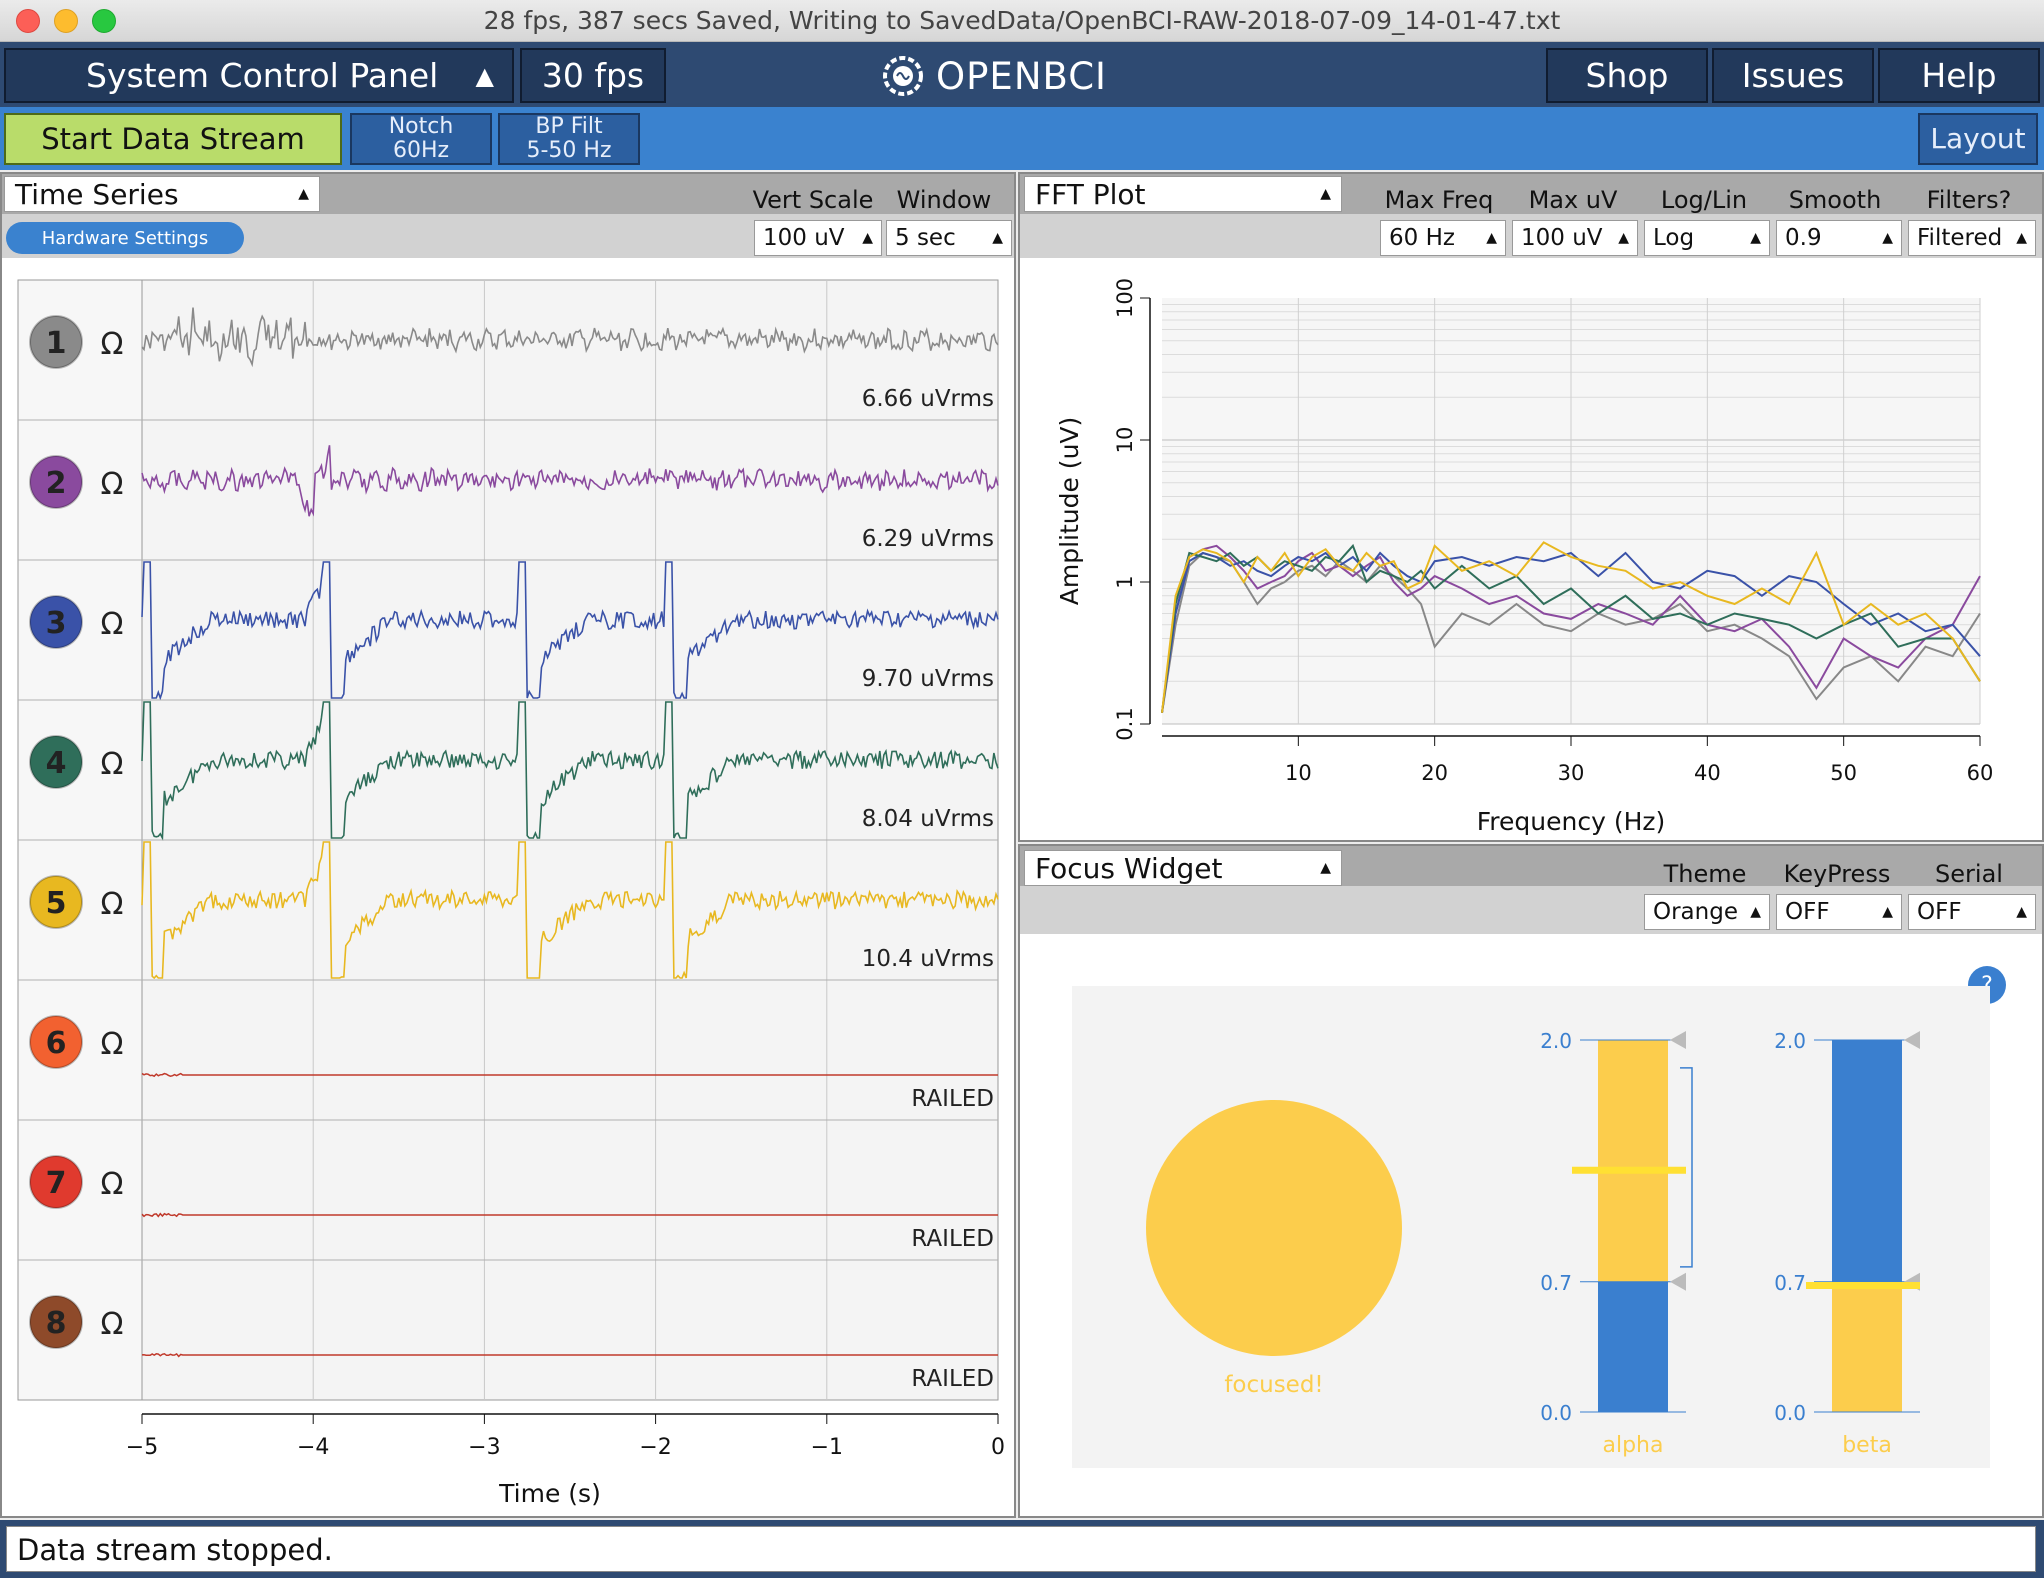  I want to click on layout-button: Layout, so click(1978, 139).